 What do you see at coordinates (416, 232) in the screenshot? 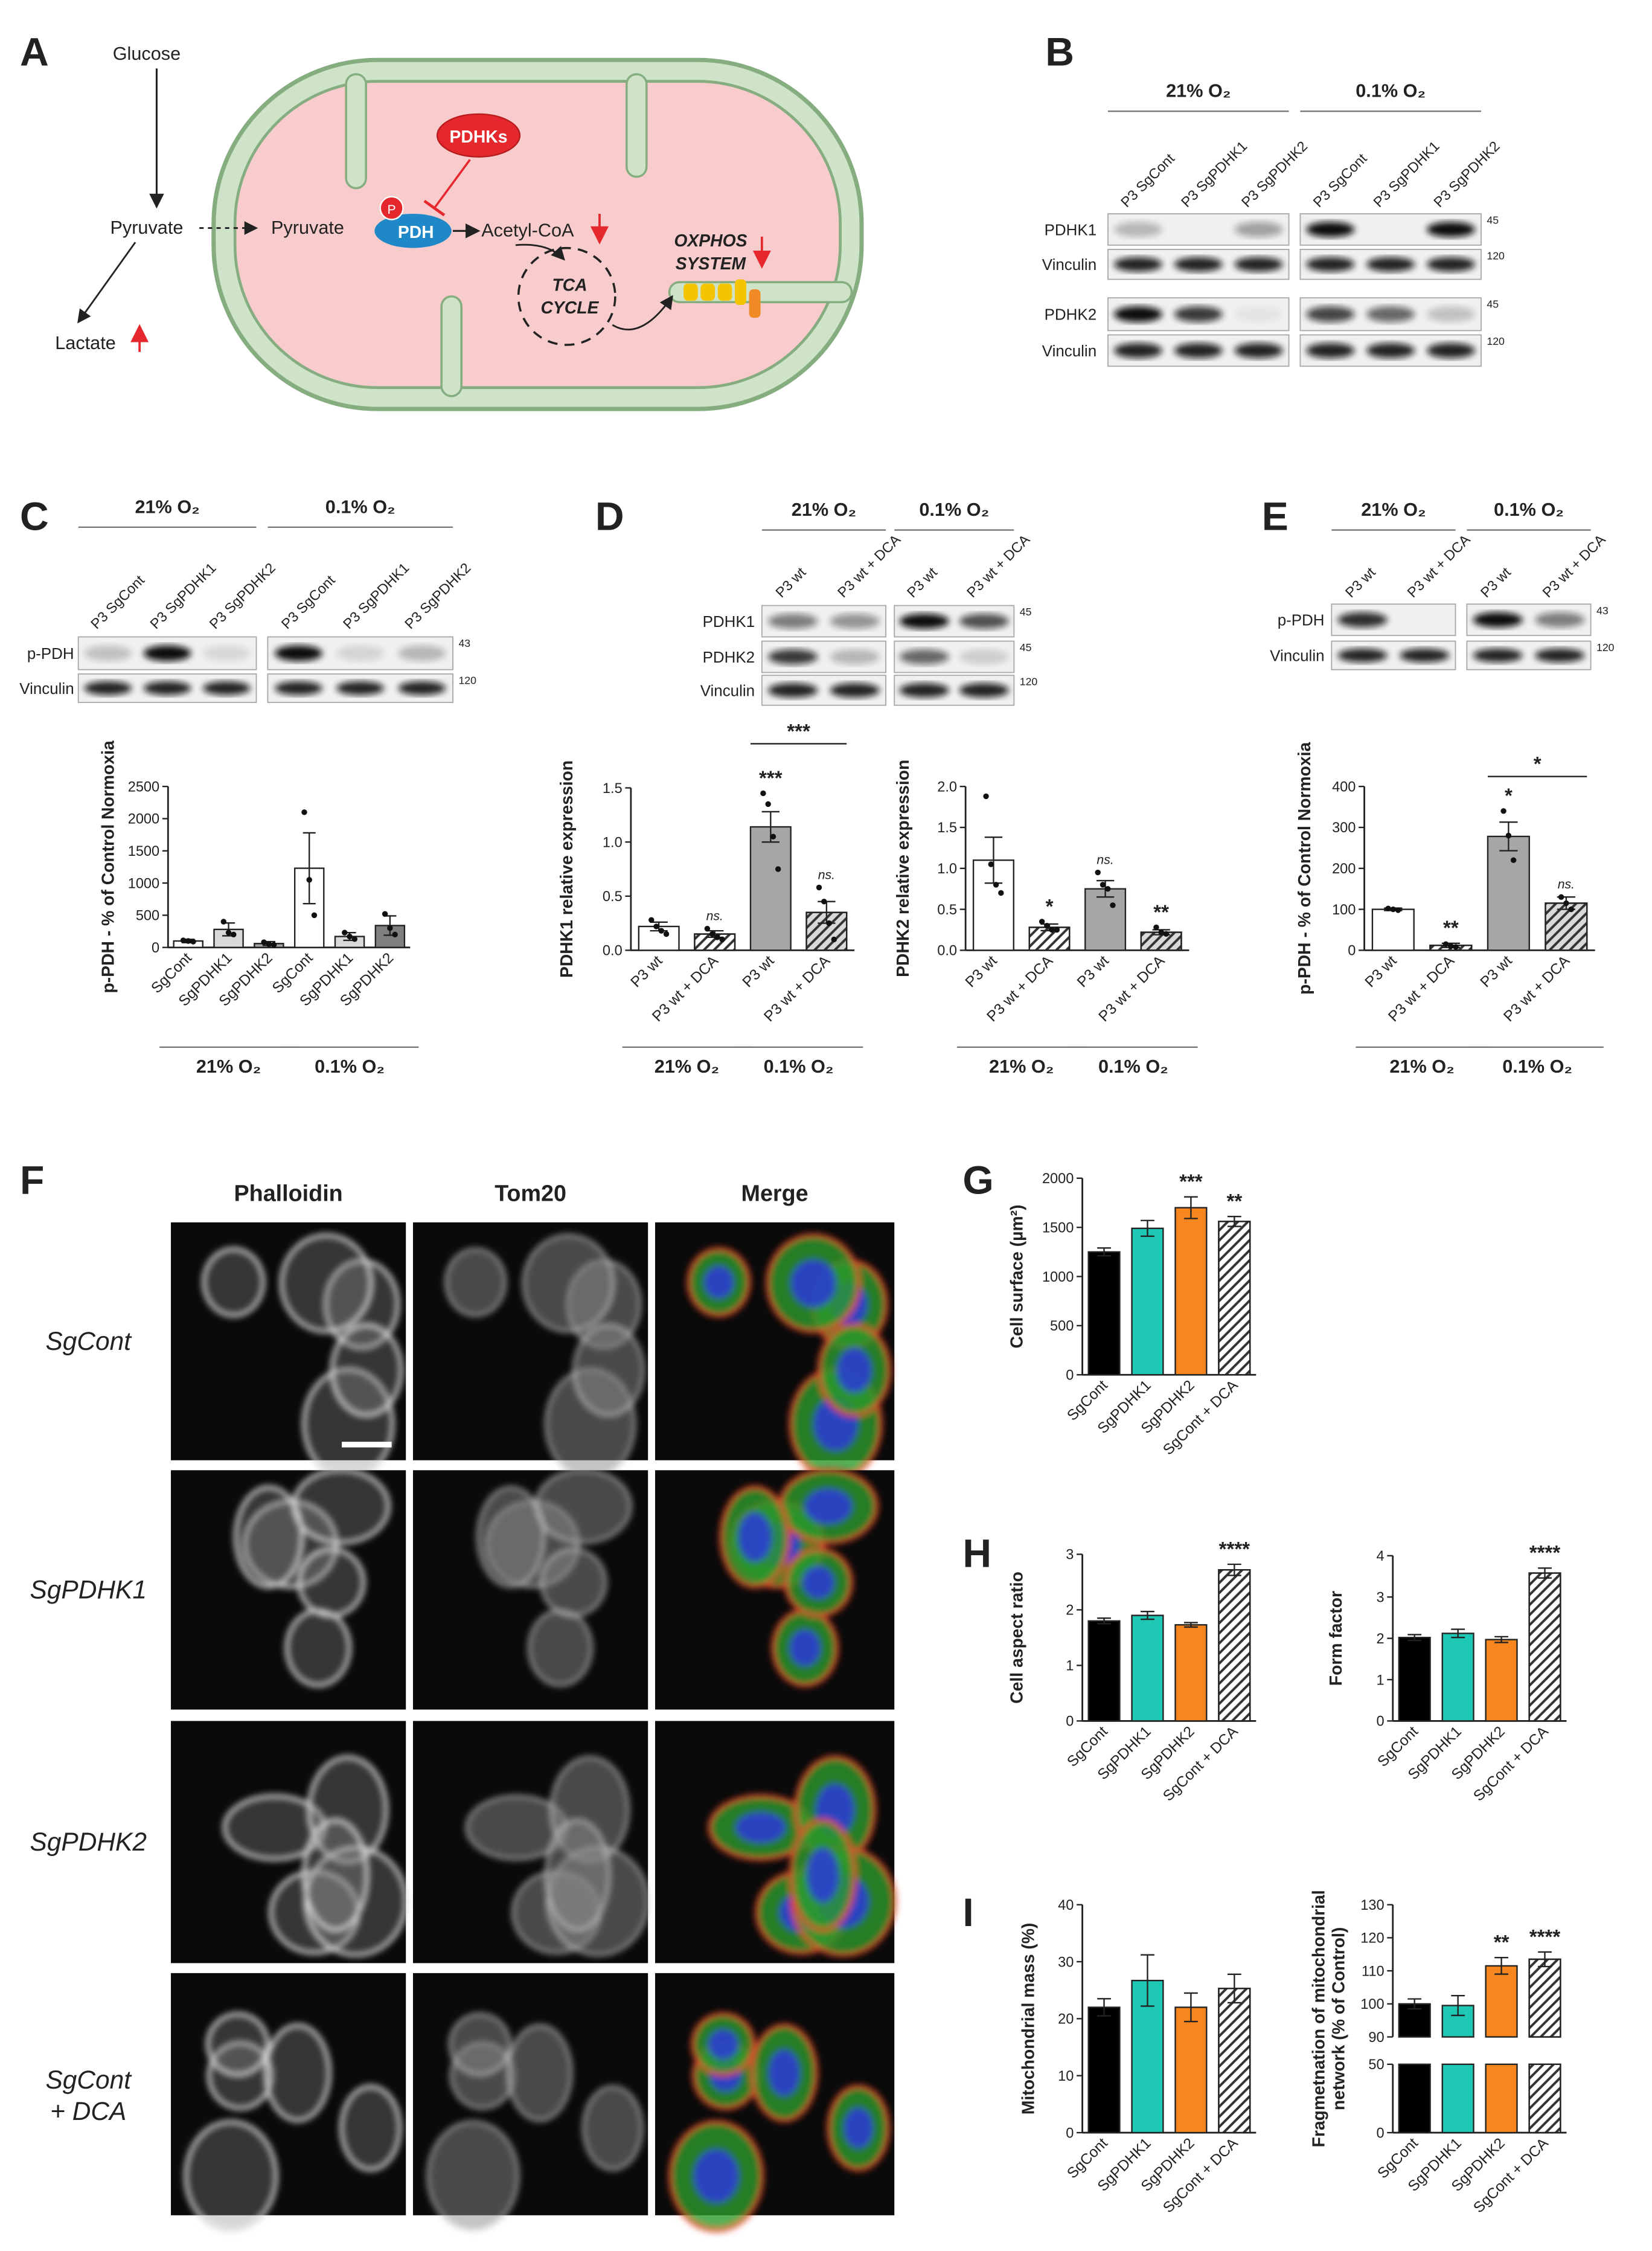
I see `label: PDH` at bounding box center [416, 232].